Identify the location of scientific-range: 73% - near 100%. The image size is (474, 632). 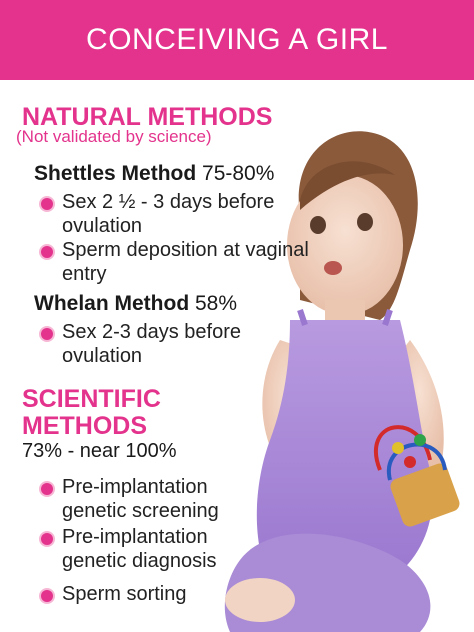
(99, 451).